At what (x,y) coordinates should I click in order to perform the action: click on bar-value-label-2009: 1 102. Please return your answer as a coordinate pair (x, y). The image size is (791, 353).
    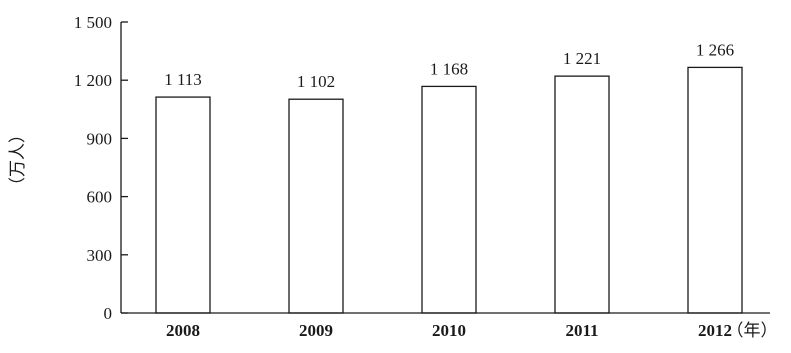
    Looking at the image, I should click on (316, 81).